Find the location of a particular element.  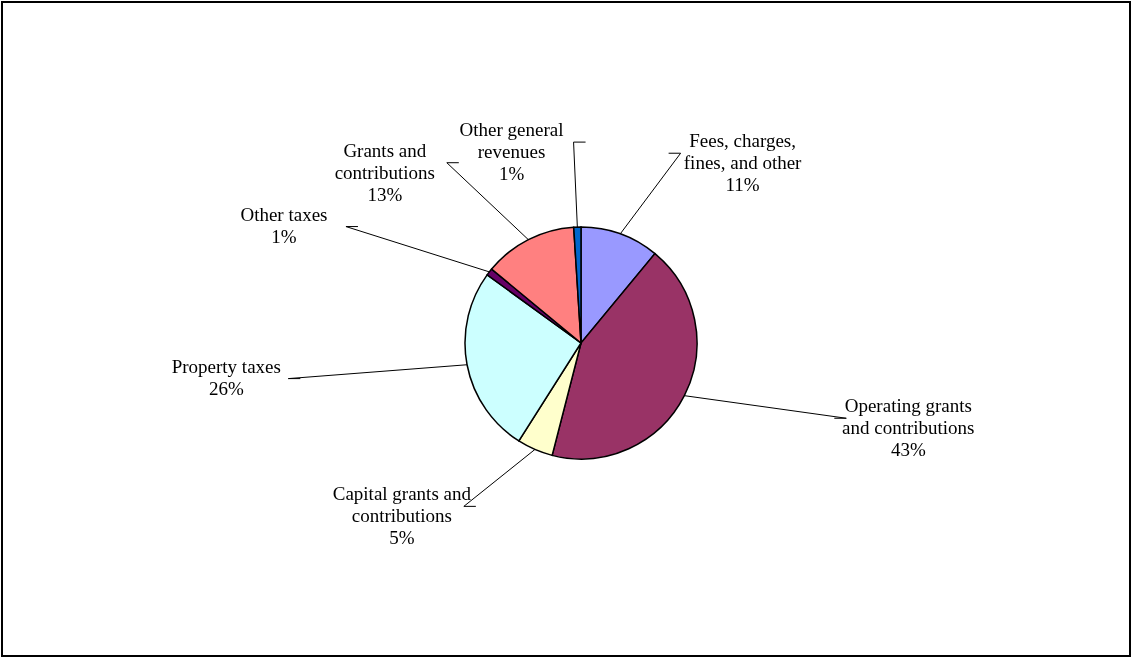

slice-label: Grants and contributions is located at coordinates (384, 161).